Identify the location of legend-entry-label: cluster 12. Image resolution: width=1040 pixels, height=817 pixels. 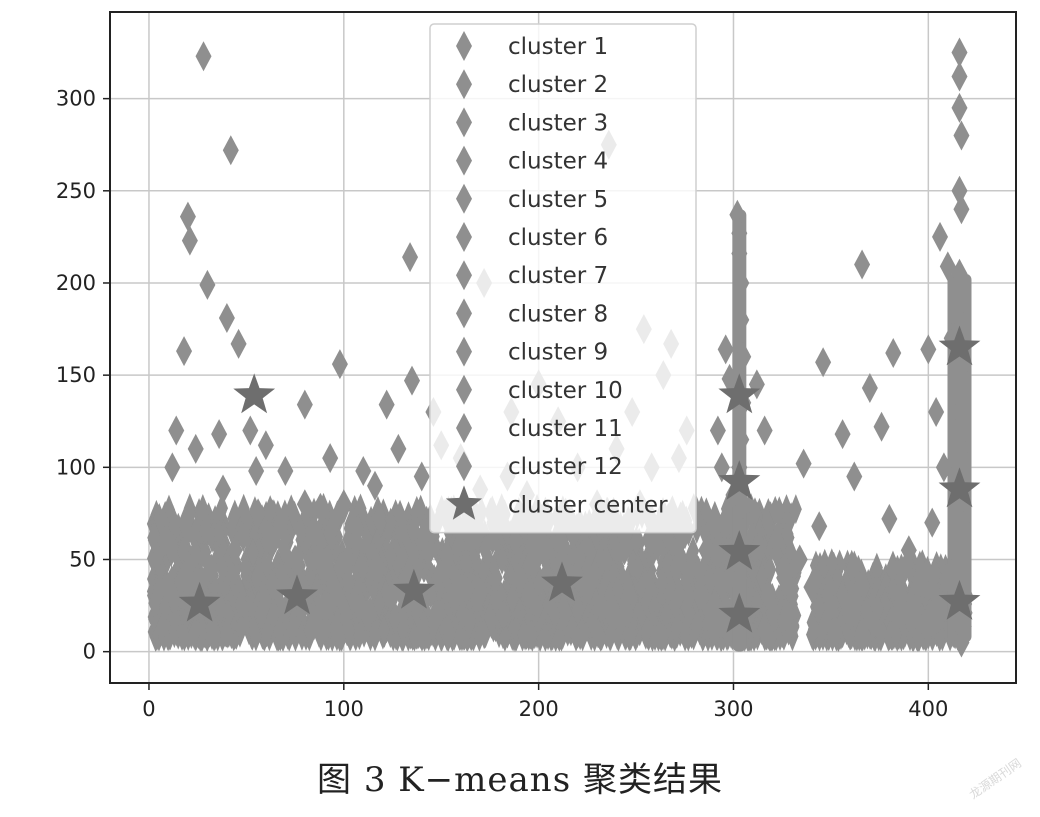
(565, 467).